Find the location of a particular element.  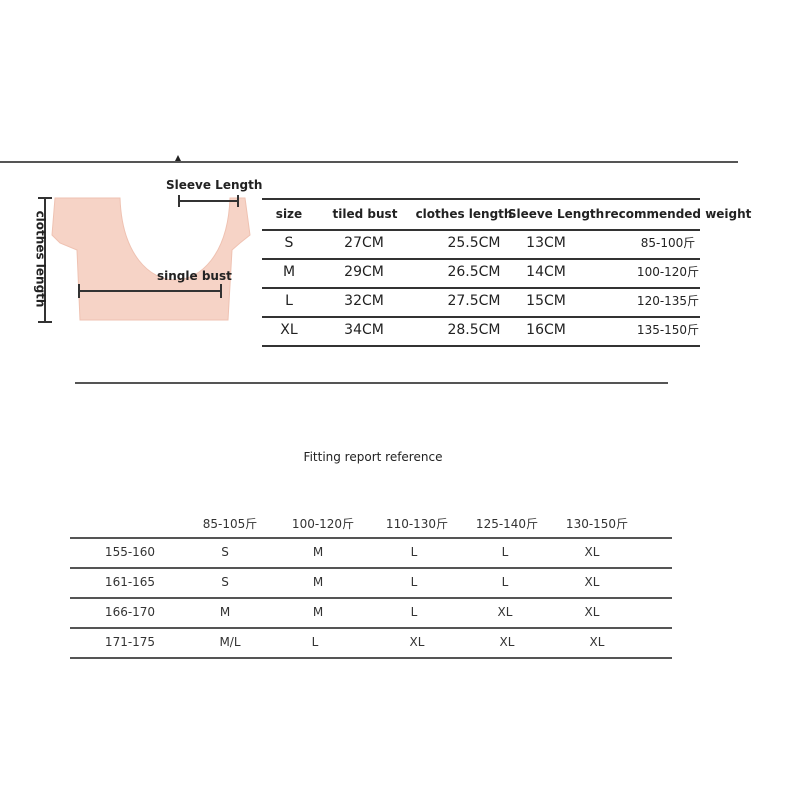

size-cell: 14CM is located at coordinates (546, 272).